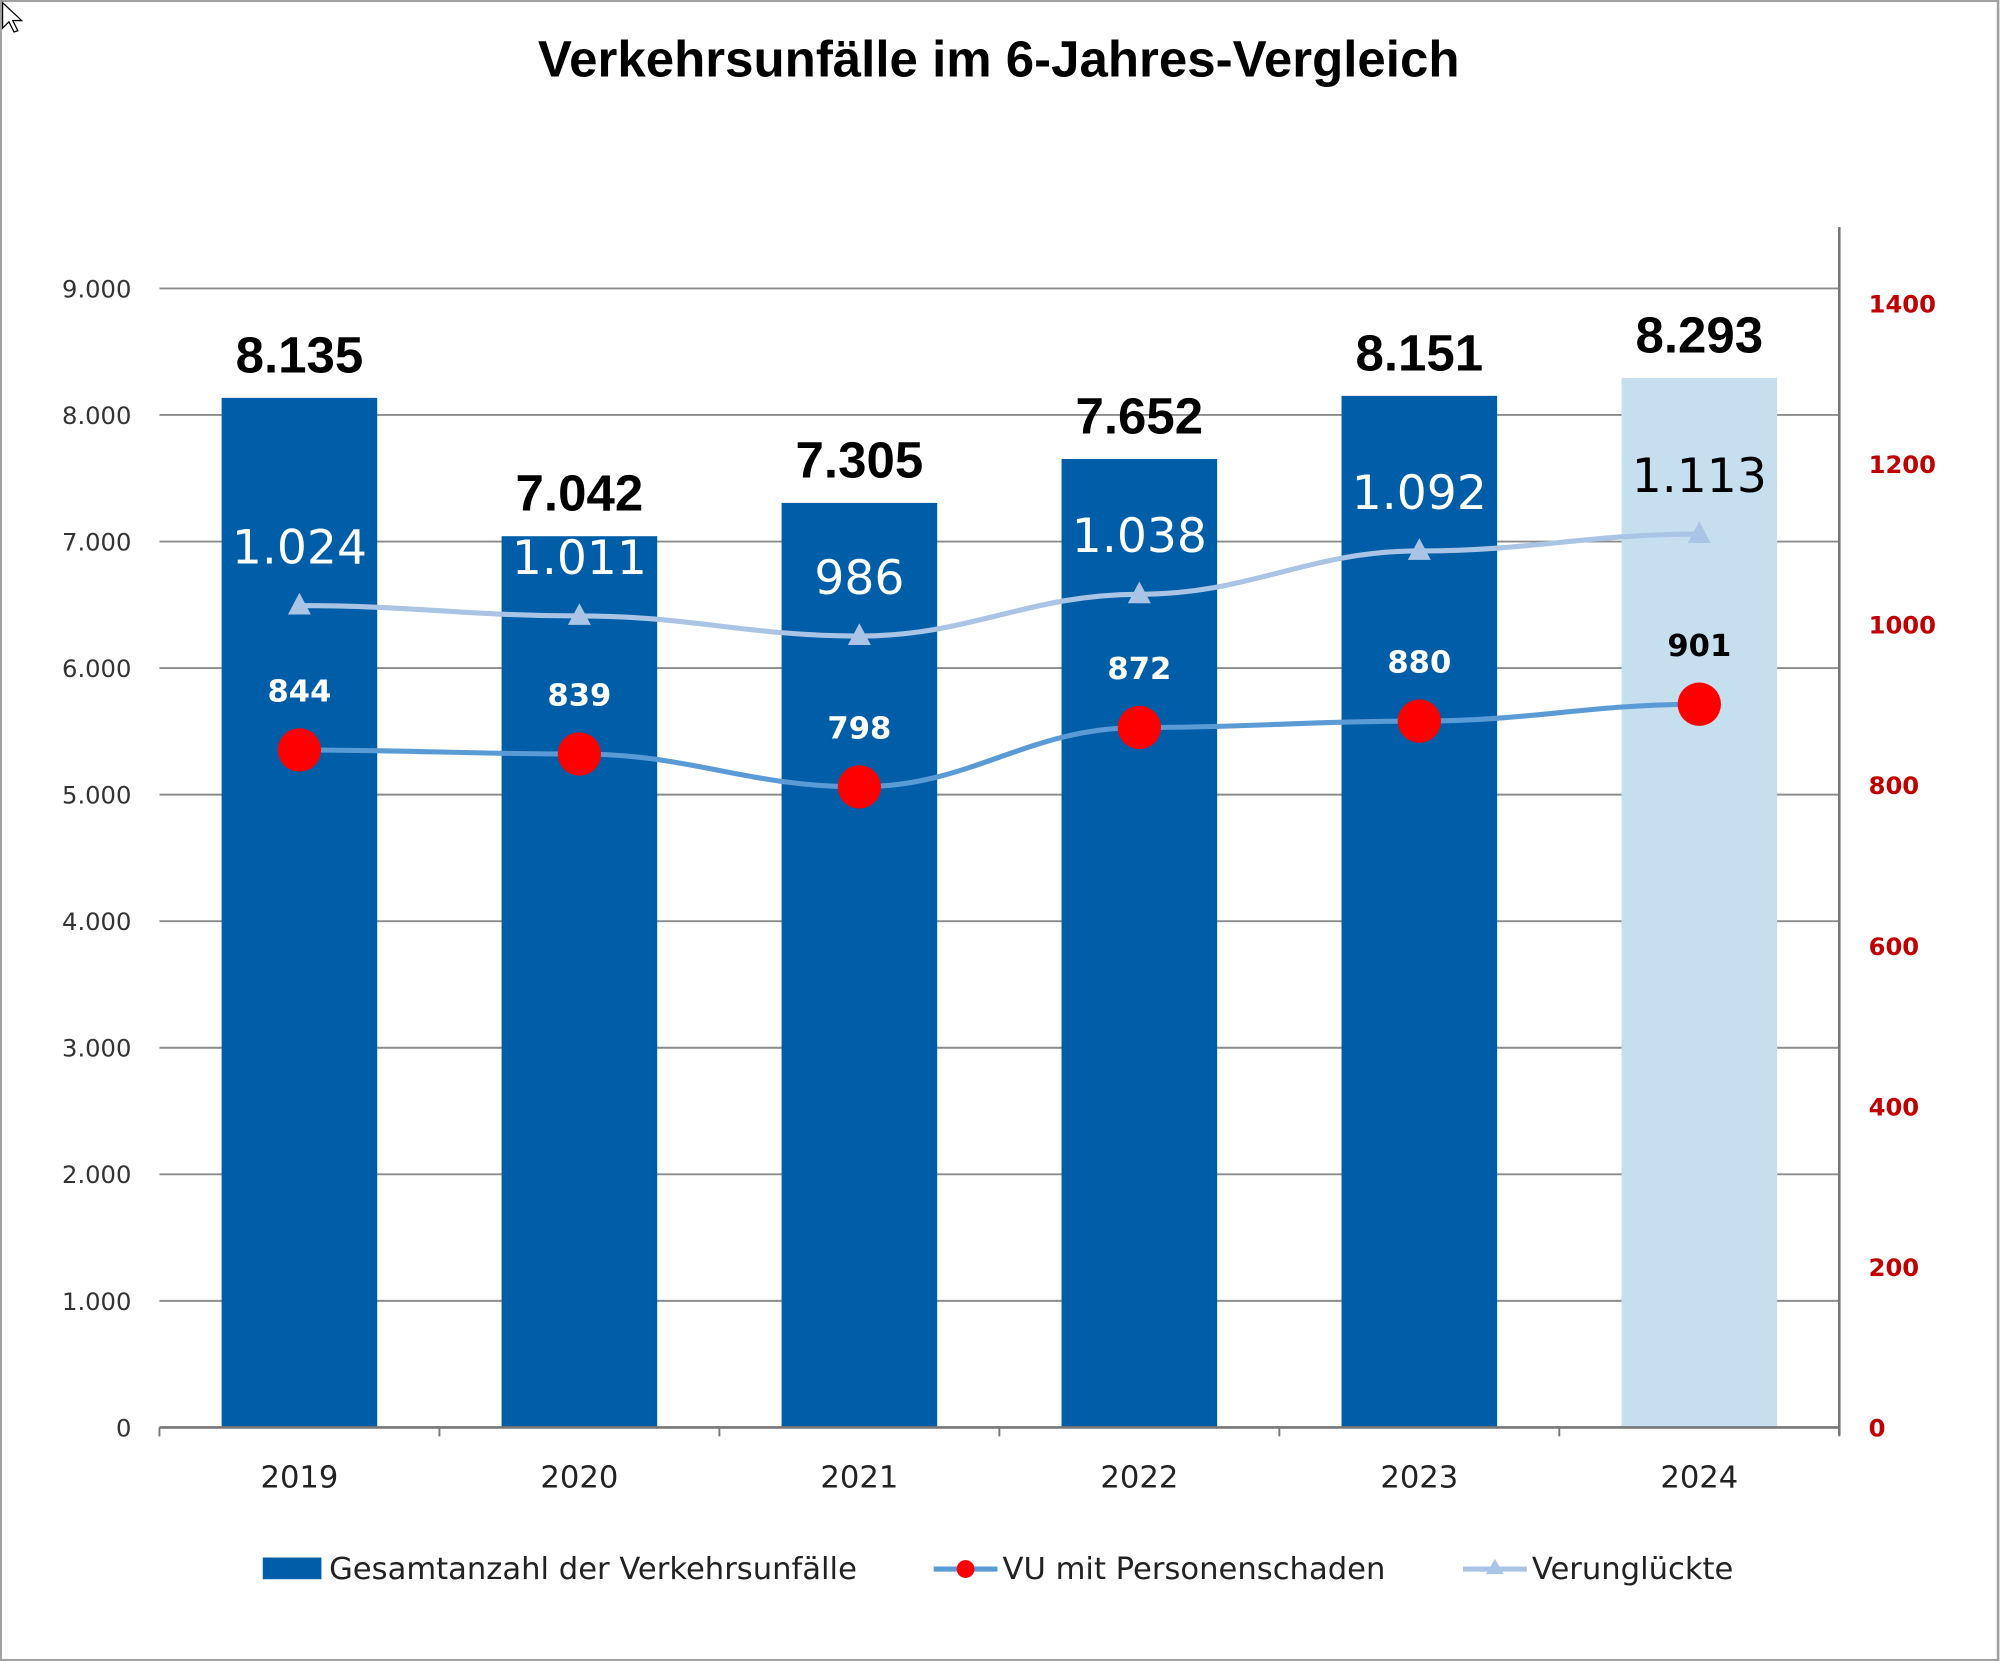 The width and height of the screenshot is (2000, 1661). What do you see at coordinates (859, 578) in the screenshot?
I see `verunglueckte-value-label: 986` at bounding box center [859, 578].